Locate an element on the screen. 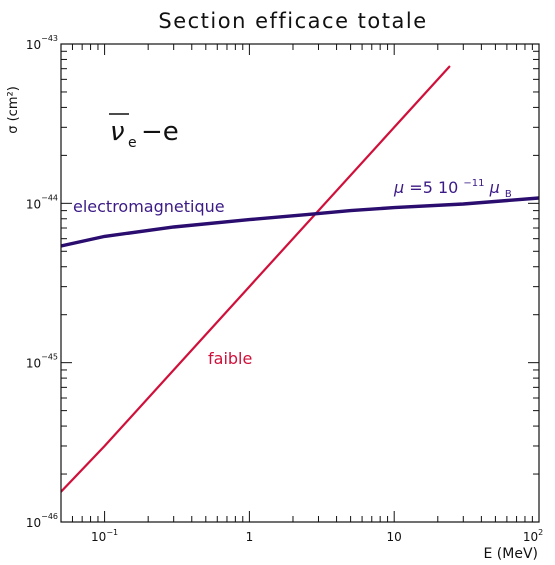  process-label: ν e −e is located at coordinates (144, 132).